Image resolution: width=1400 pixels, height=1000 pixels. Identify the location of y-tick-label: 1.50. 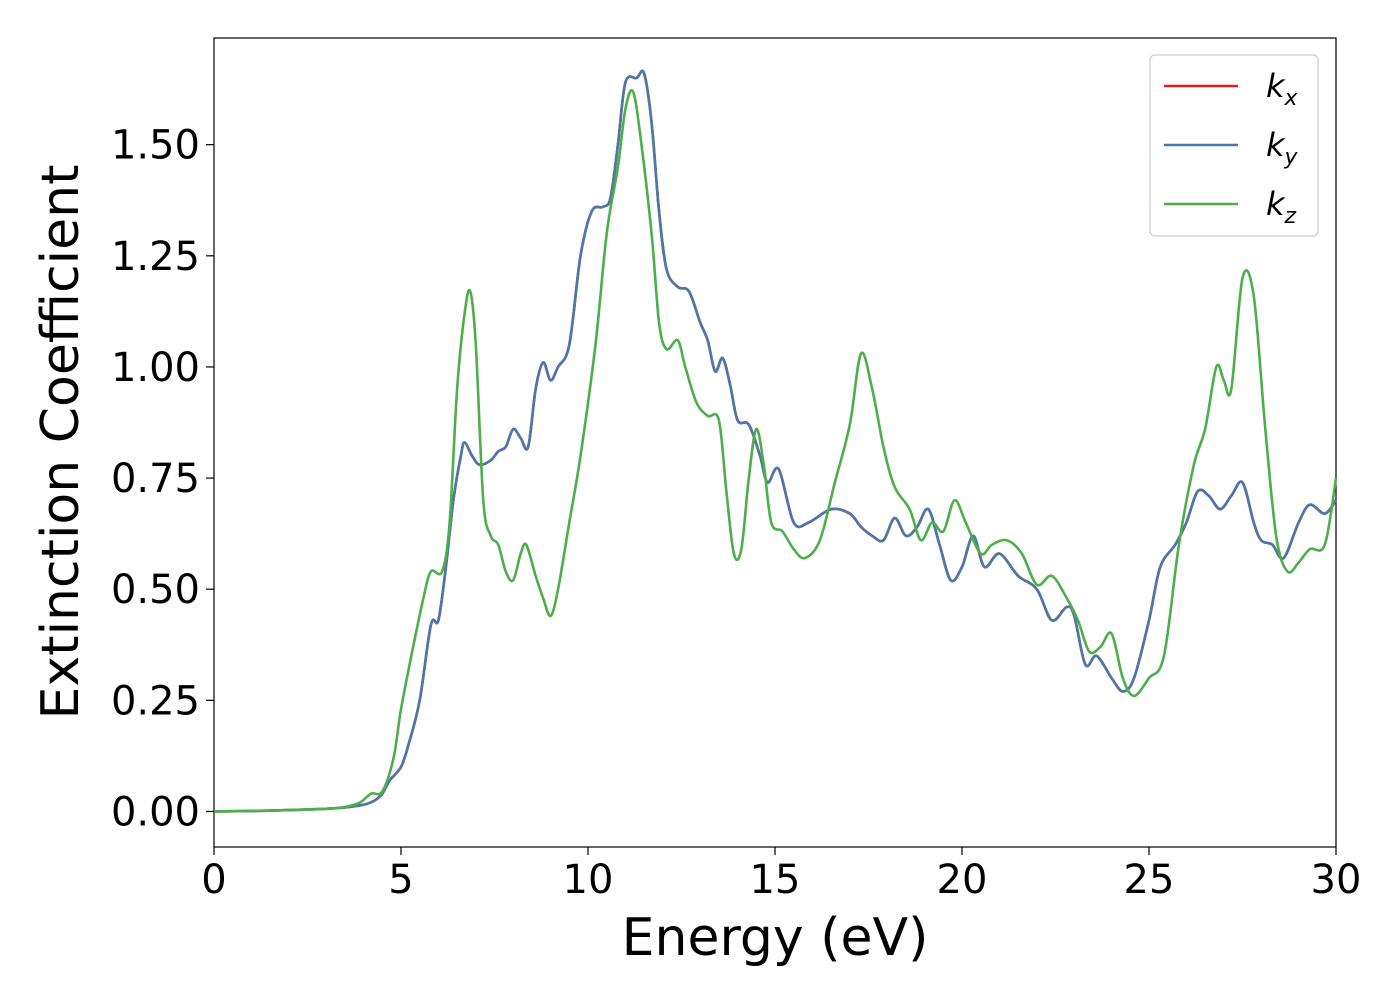
(155, 146).